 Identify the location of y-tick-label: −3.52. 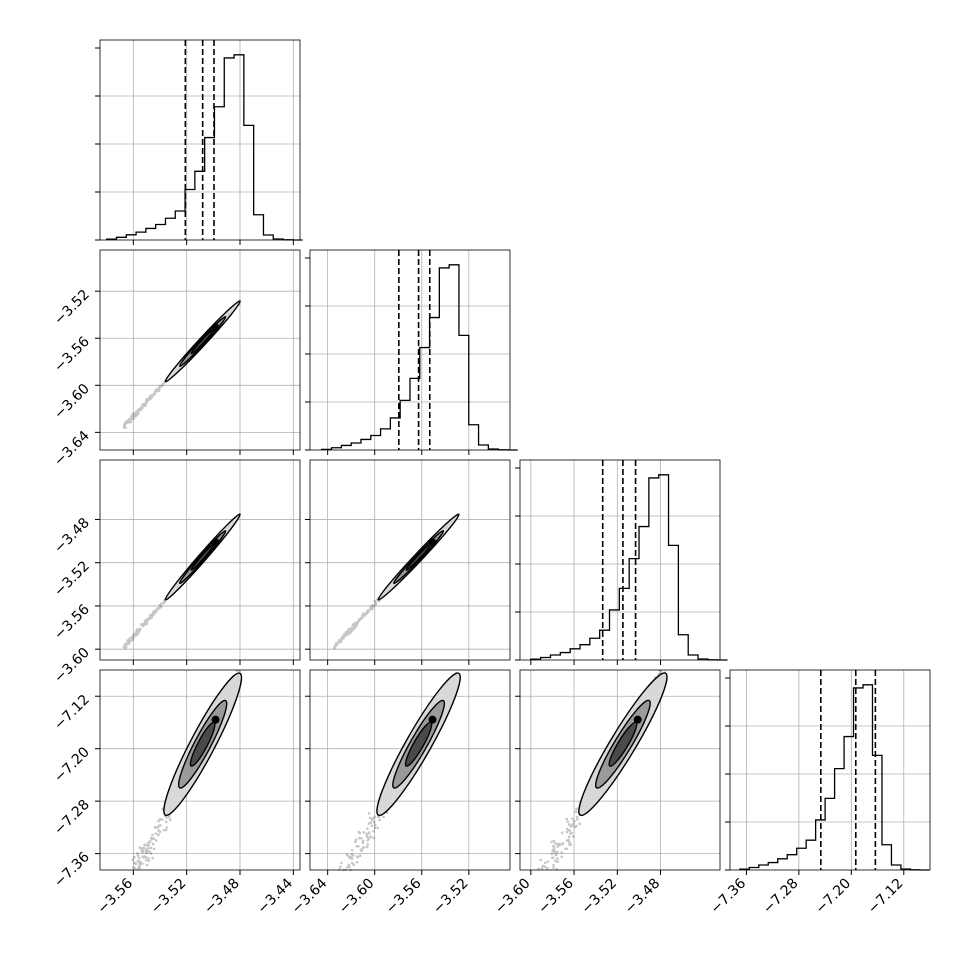
(72, 308).